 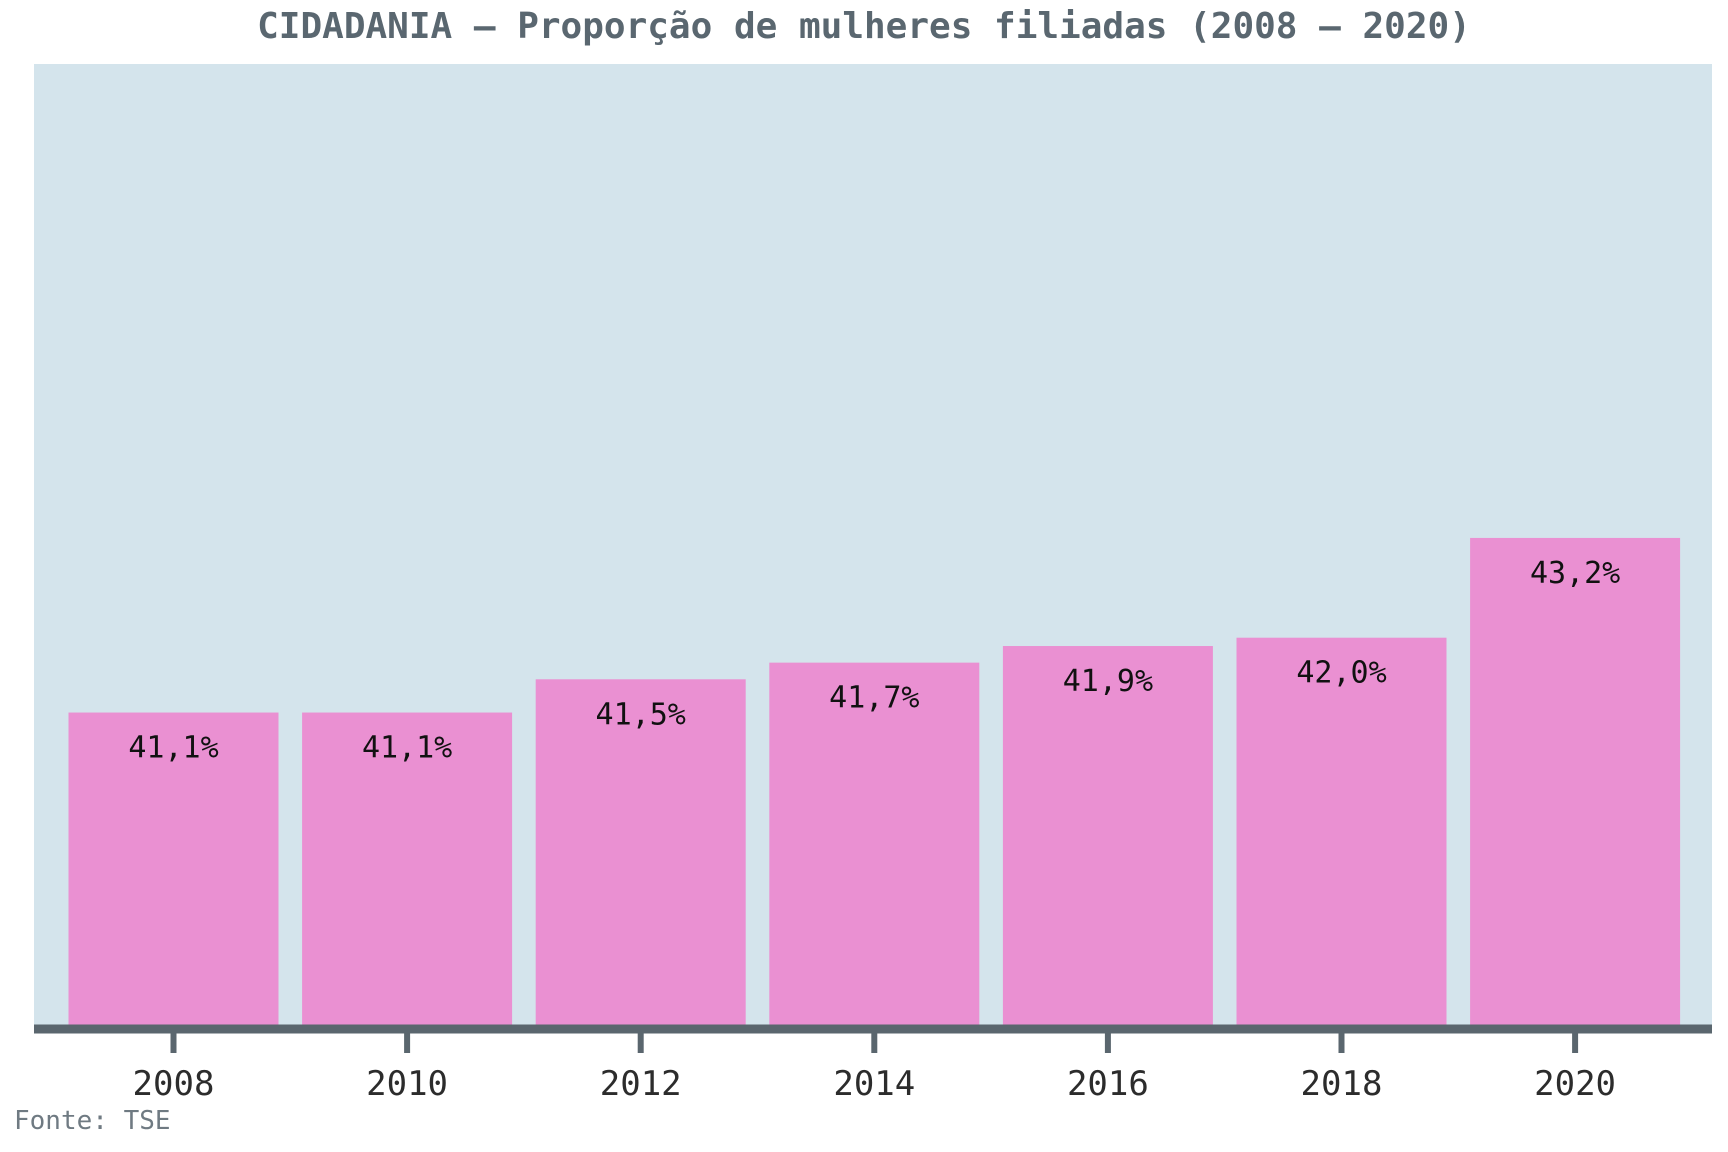 What do you see at coordinates (874, 698) in the screenshot?
I see `data-label-2014: 41,7%` at bounding box center [874, 698].